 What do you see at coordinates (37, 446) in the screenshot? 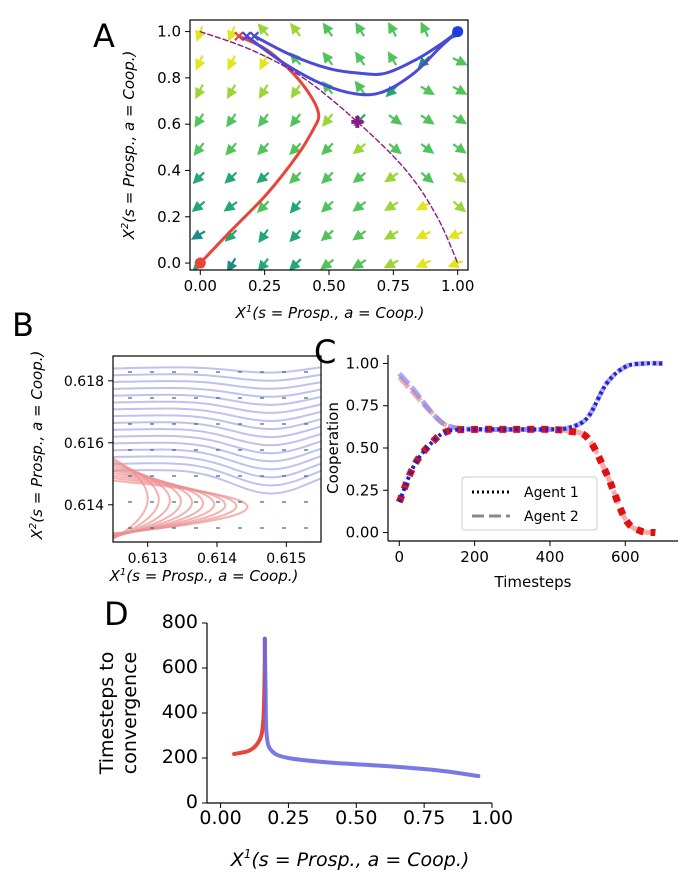
I see `panel-b-y-label: X2(s = Prosp., a = Coop.)` at bounding box center [37, 446].